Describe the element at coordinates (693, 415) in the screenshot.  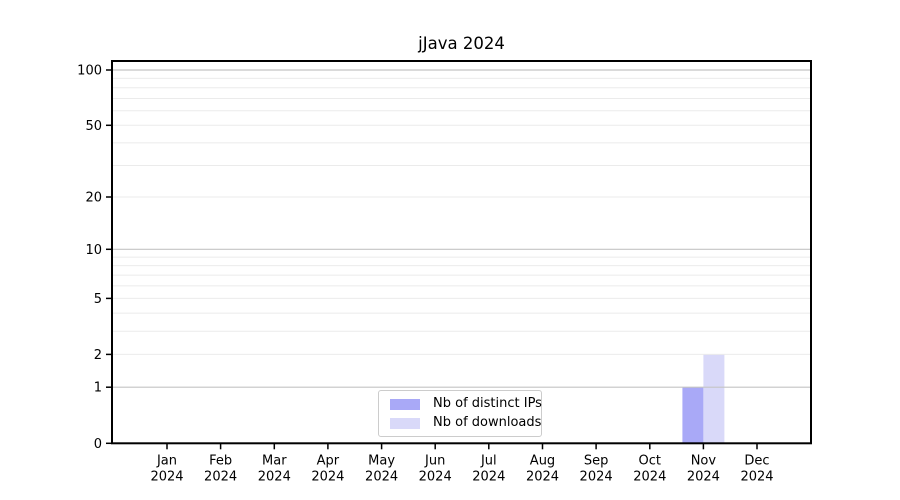
I see `bar-distinct-ips-nov` at that location.